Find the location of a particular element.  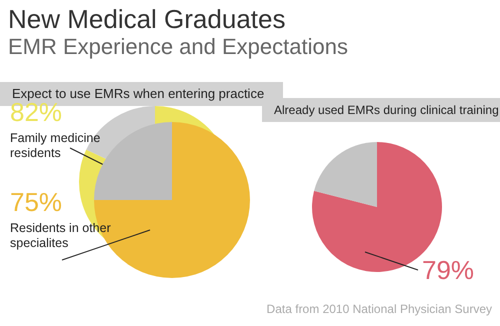

data-label: 79% is located at coordinates (448, 270).